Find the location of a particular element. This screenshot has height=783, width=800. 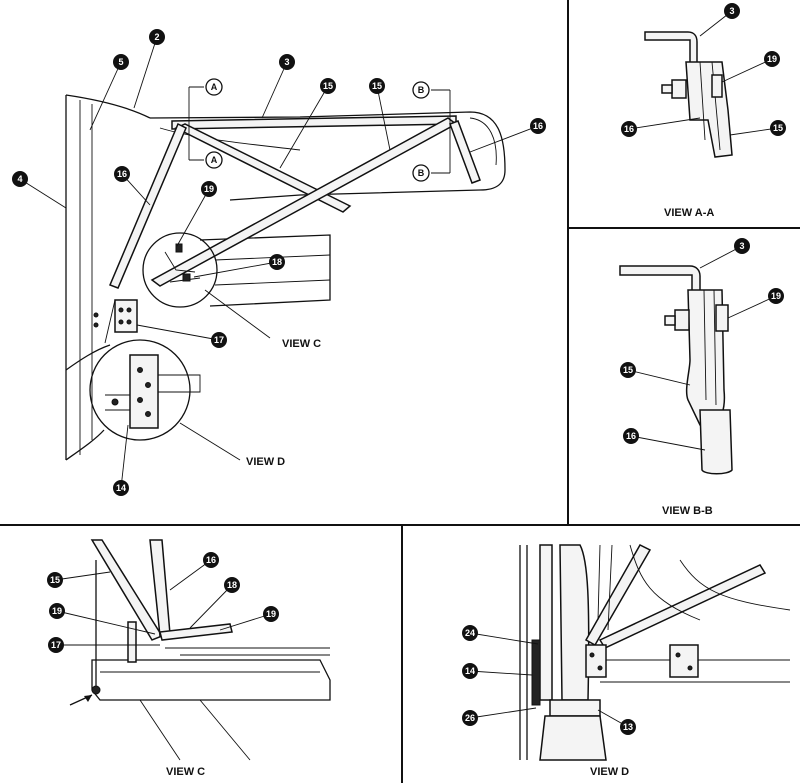

view-d: 24 14 26 13 VIEW D is located at coordinates (626, 661).